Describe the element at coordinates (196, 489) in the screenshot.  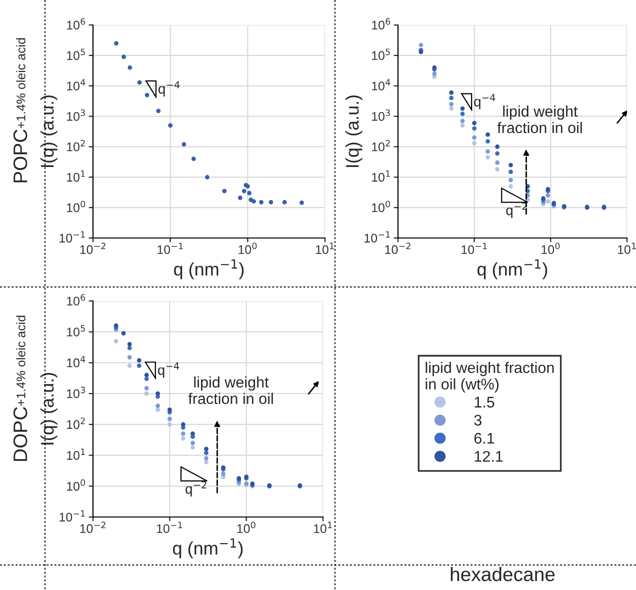
I see `annotation: q$^{−2}$` at that location.